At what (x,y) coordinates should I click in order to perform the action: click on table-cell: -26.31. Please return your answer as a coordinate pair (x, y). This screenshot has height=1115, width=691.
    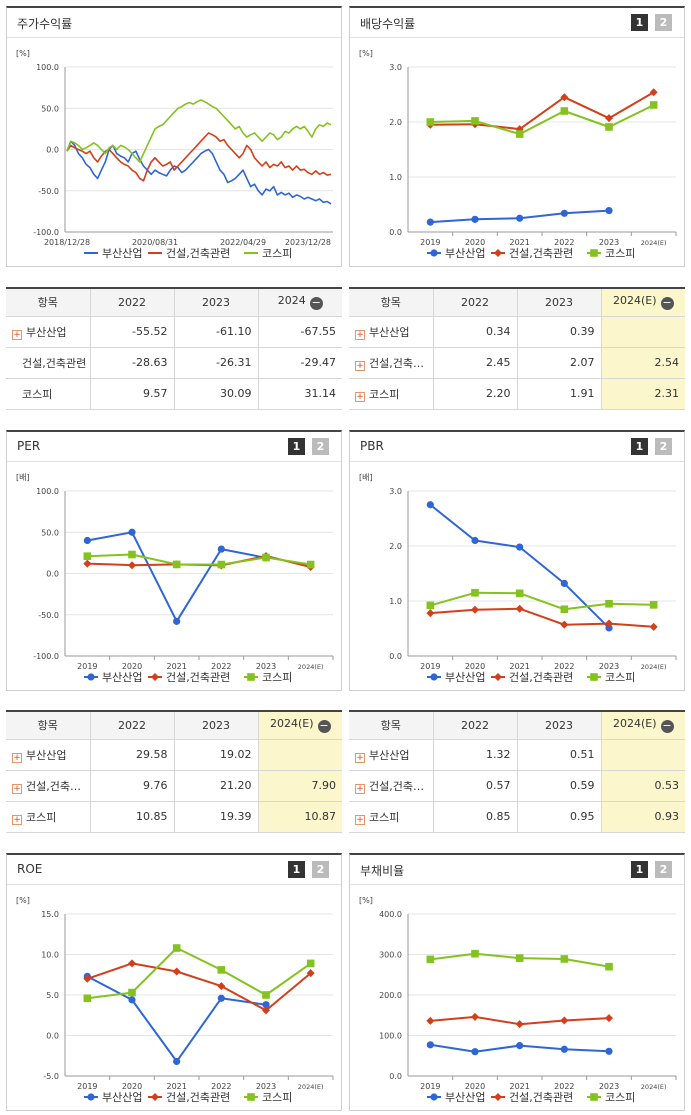
    Looking at the image, I should click on (216, 363).